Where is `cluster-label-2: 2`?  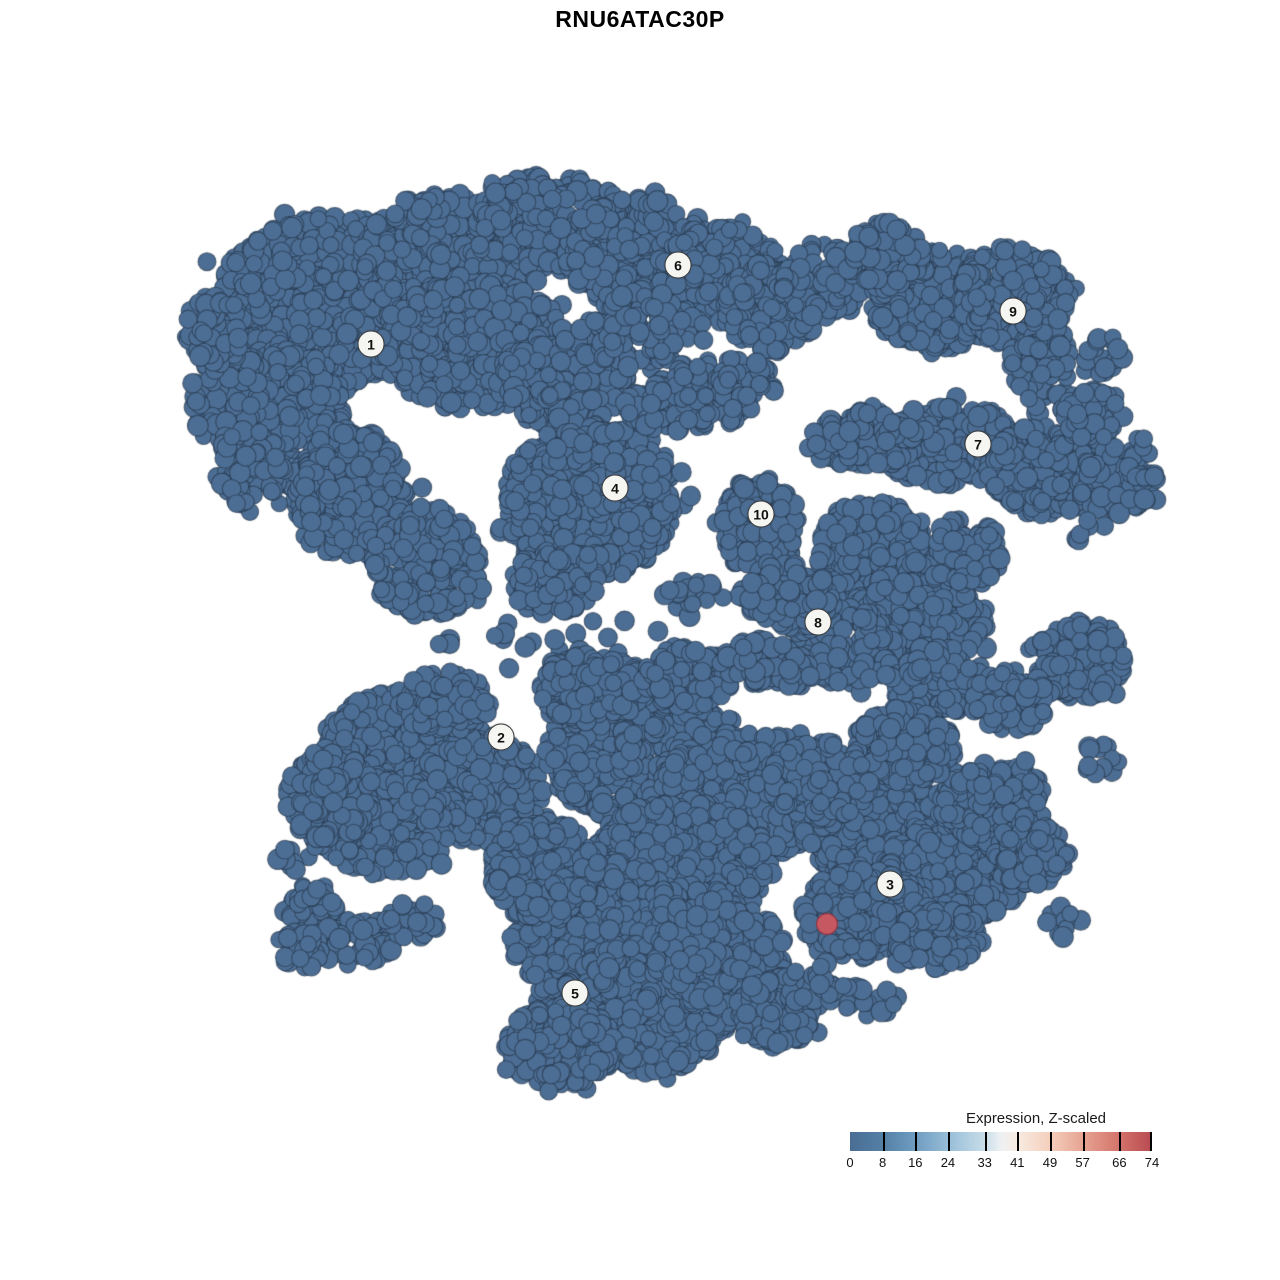 cluster-label-2: 2 is located at coordinates (501, 737).